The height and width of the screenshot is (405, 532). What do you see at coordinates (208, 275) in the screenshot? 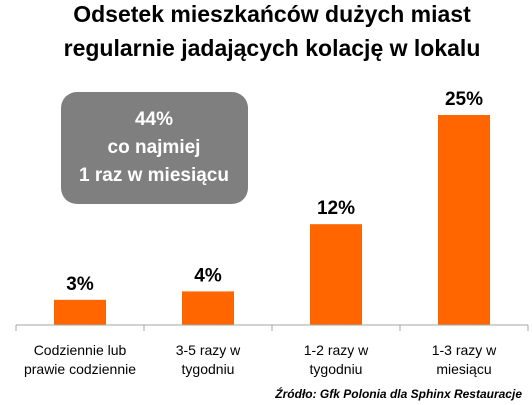
I see `bar-value-label: 4%` at bounding box center [208, 275].